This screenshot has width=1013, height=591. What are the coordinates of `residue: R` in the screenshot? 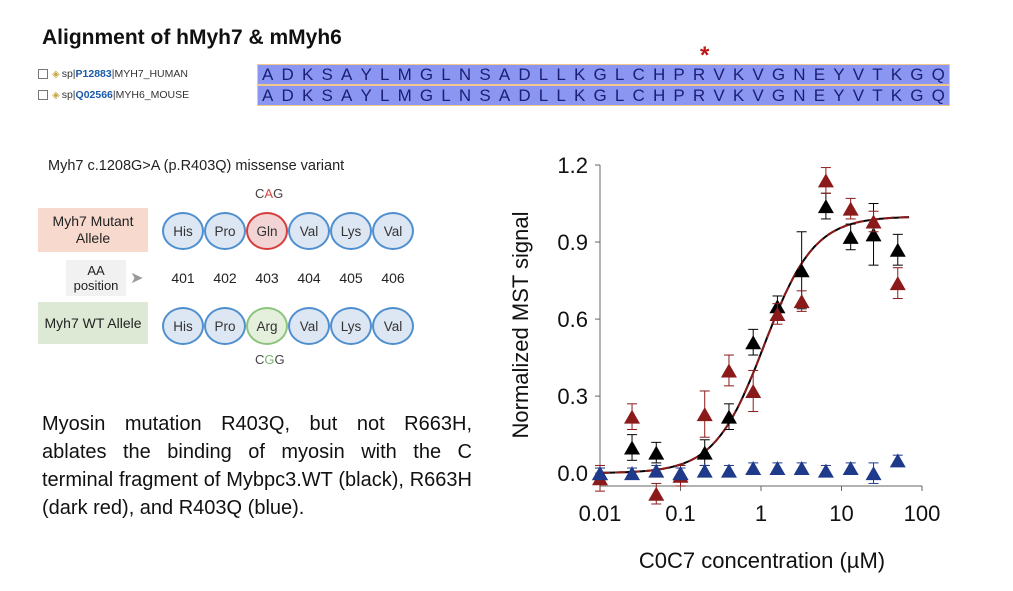 It's located at (699, 95).